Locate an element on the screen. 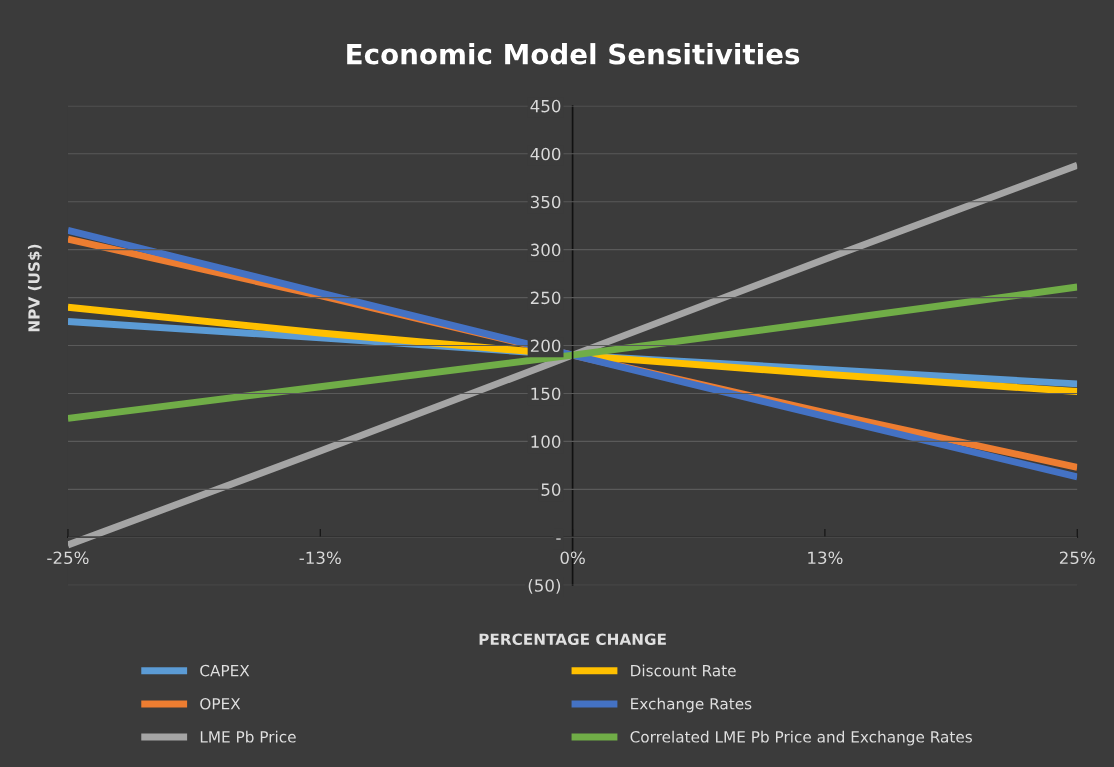  y-tick-label: 100 is located at coordinates (546, 441).